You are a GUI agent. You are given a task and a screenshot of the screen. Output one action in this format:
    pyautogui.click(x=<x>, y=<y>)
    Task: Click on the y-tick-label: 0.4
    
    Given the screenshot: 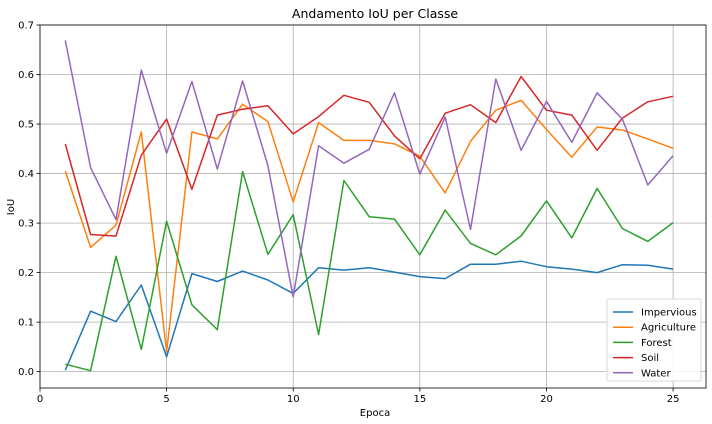 What is the action you would take?
    pyautogui.click(x=26, y=174)
    